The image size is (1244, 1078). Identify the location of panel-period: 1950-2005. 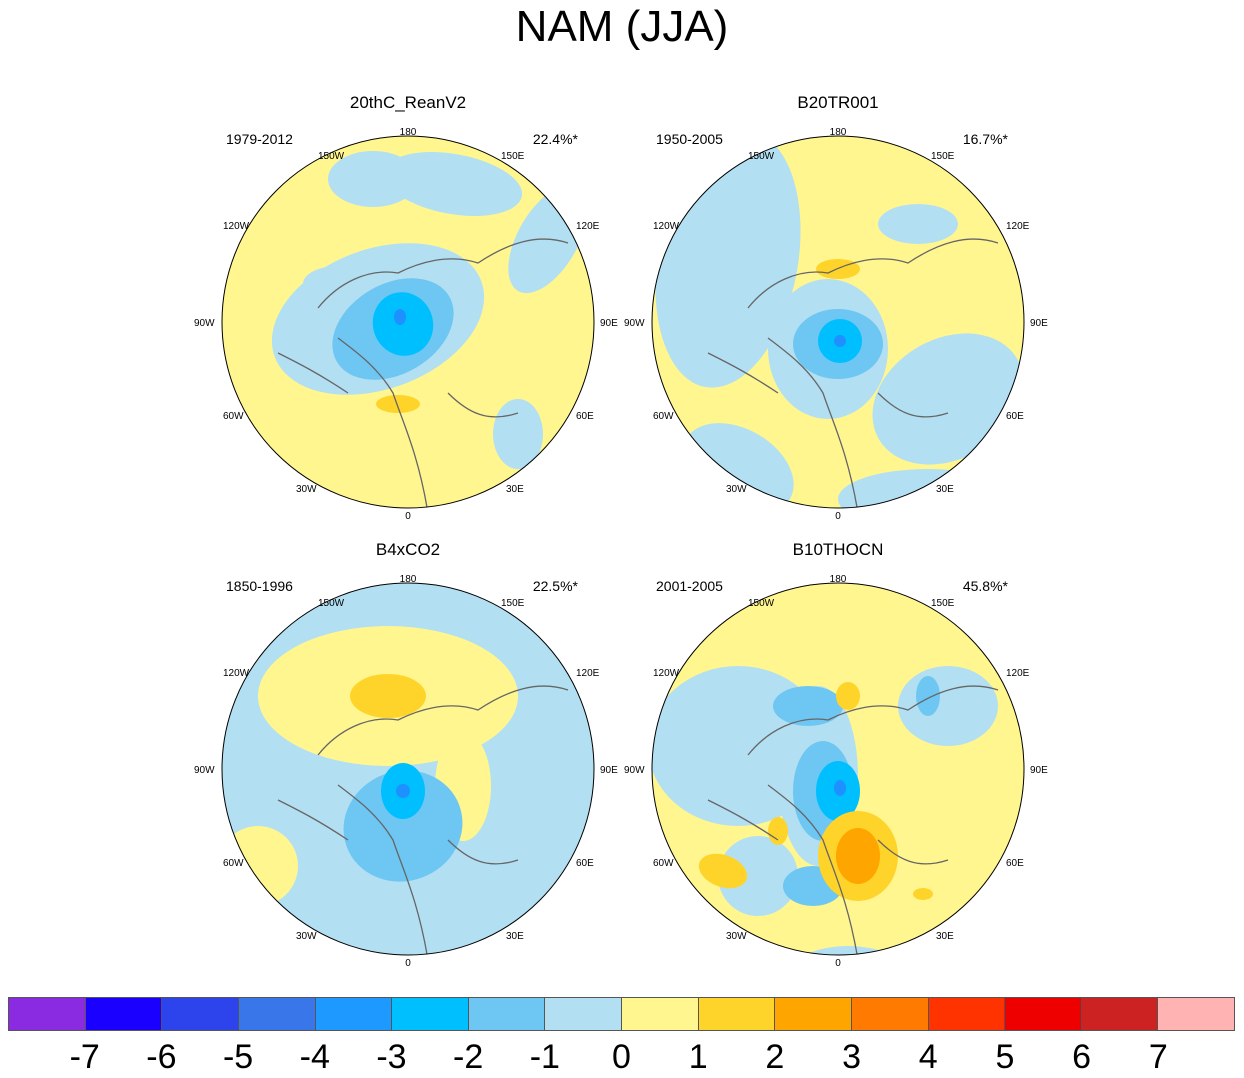
(689, 139).